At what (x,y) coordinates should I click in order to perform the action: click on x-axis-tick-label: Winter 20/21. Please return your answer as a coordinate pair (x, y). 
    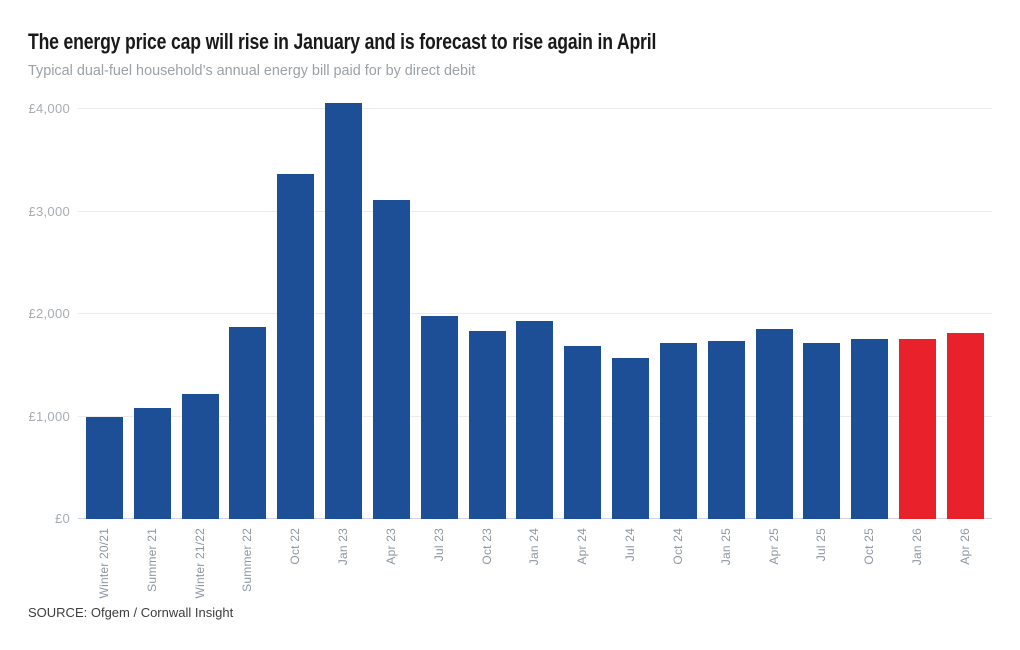
    Looking at the image, I should click on (104, 563).